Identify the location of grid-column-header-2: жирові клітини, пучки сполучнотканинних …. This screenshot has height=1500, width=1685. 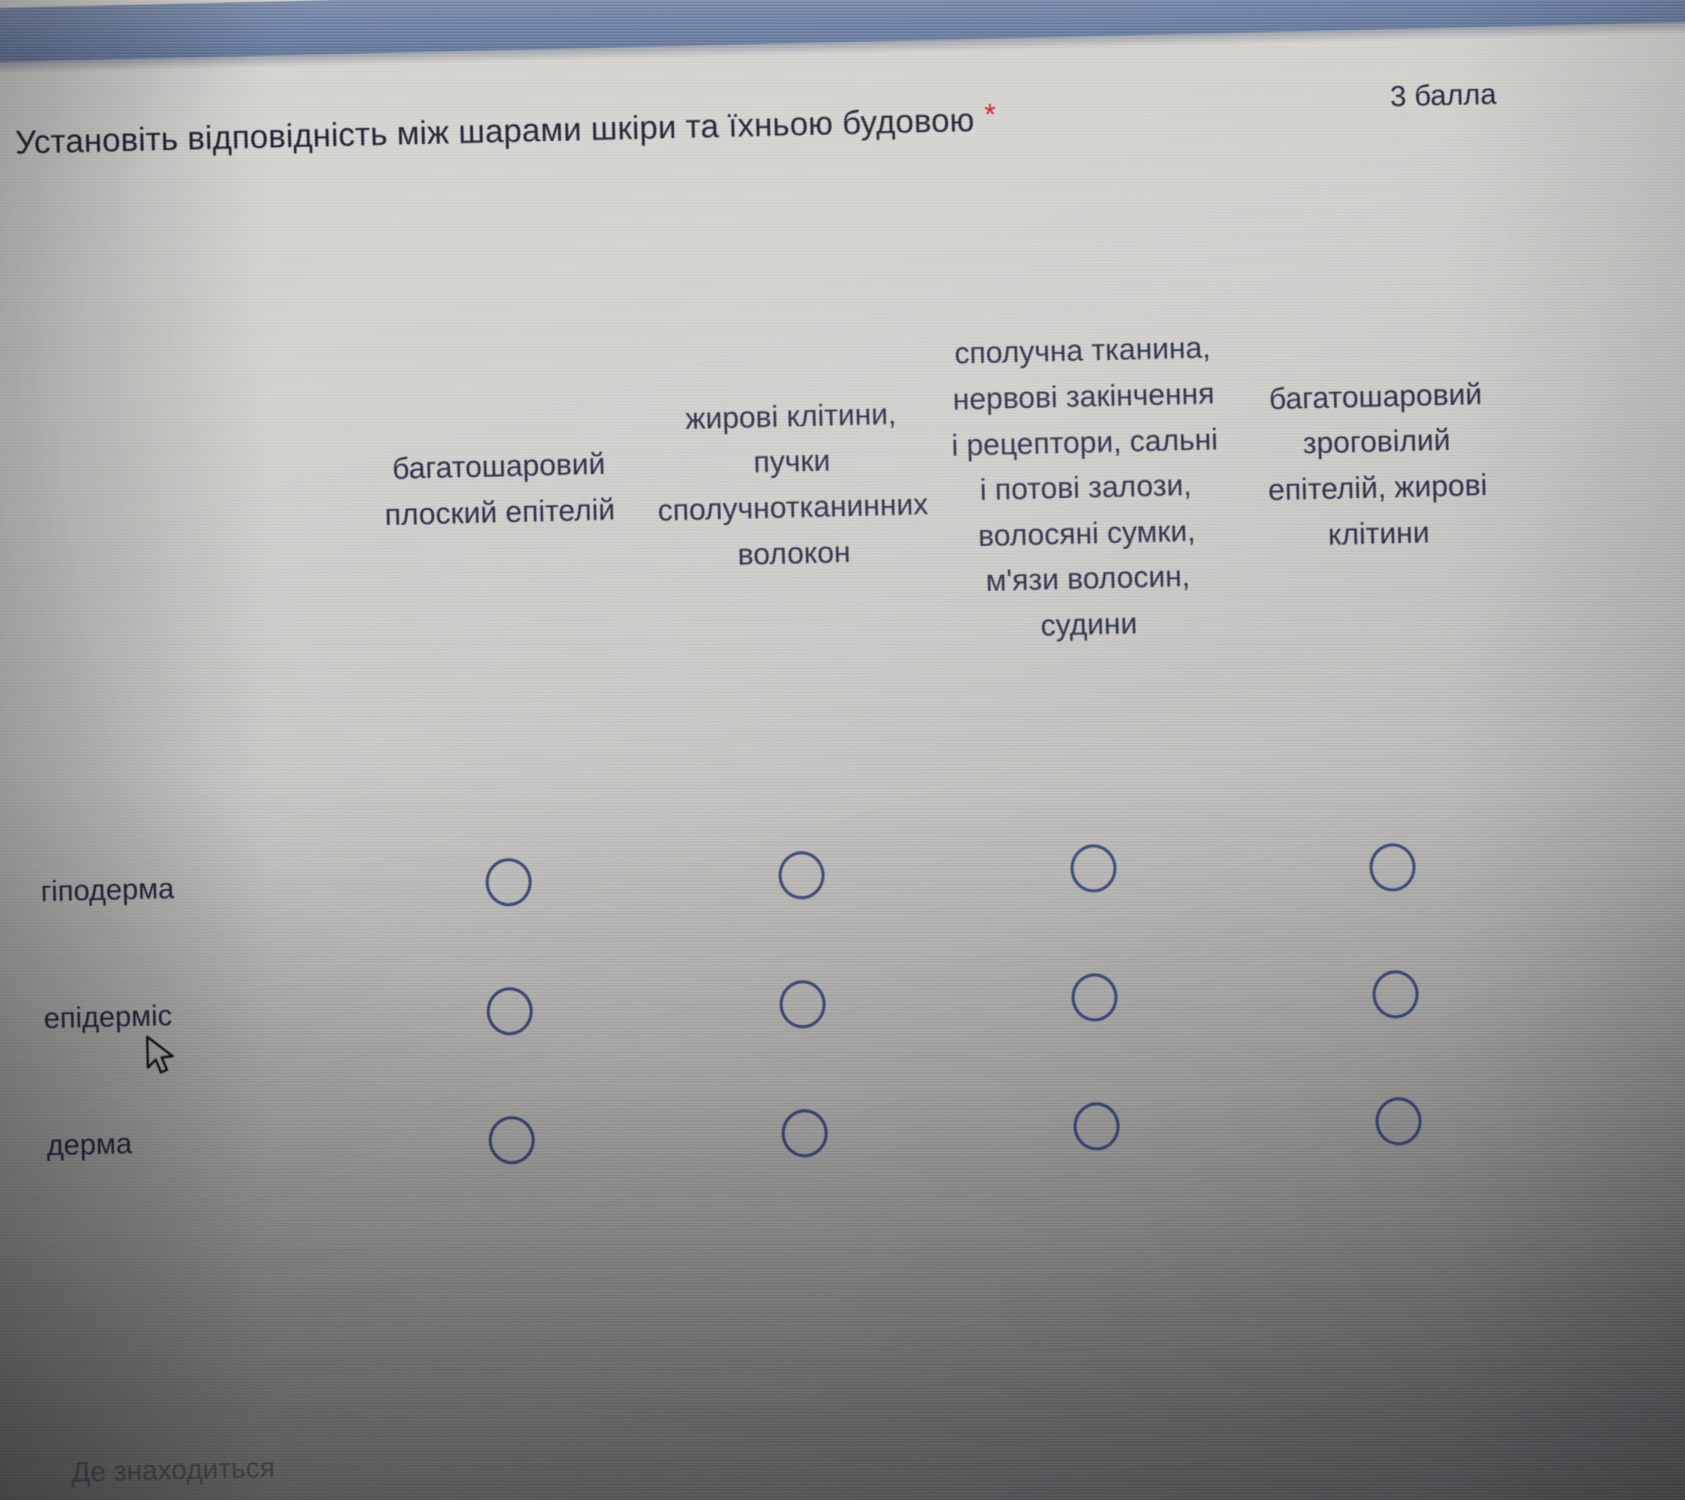
(793, 484).